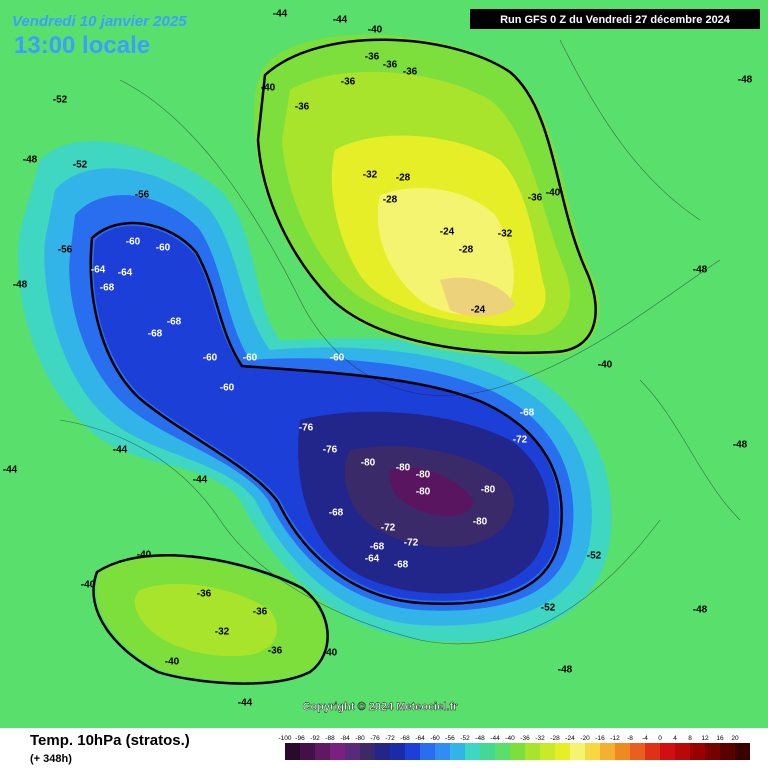  What do you see at coordinates (450, 738) in the screenshot?
I see `scale-label: -56` at bounding box center [450, 738].